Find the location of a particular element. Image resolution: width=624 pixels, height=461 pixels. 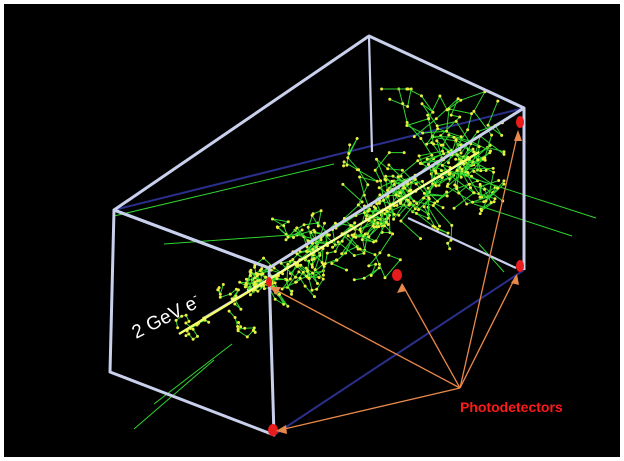

photodetector-right is located at coordinates (520, 266).